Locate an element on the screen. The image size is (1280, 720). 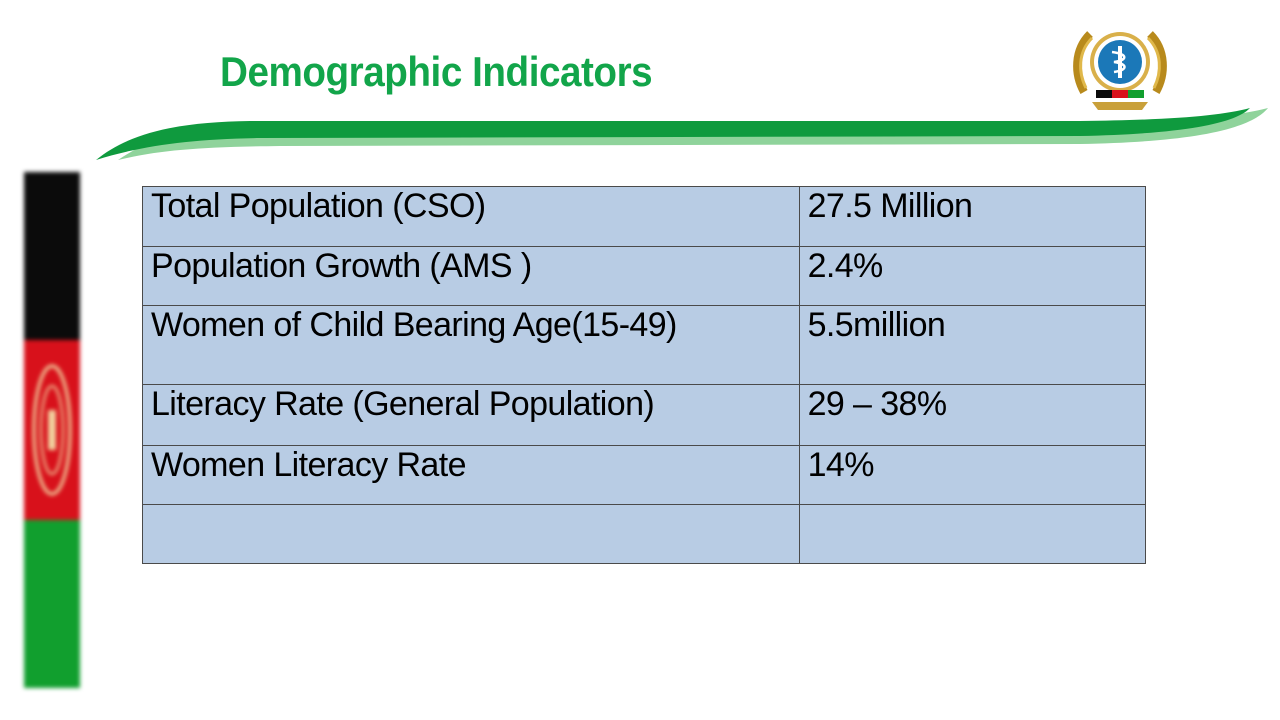
afghanistan-flag-icon is located at coordinates (52, 430).